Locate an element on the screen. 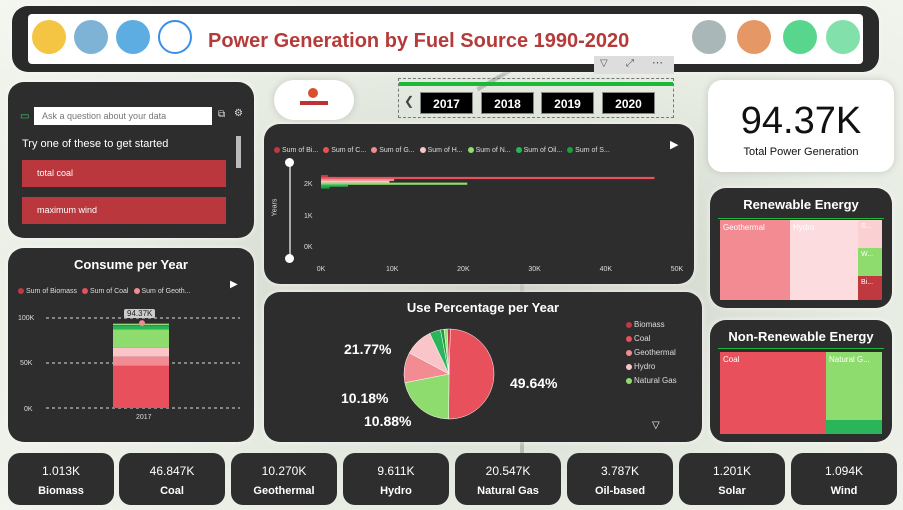  nonrenewable-title: Non-Renewable Energy is located at coordinates (801, 336).